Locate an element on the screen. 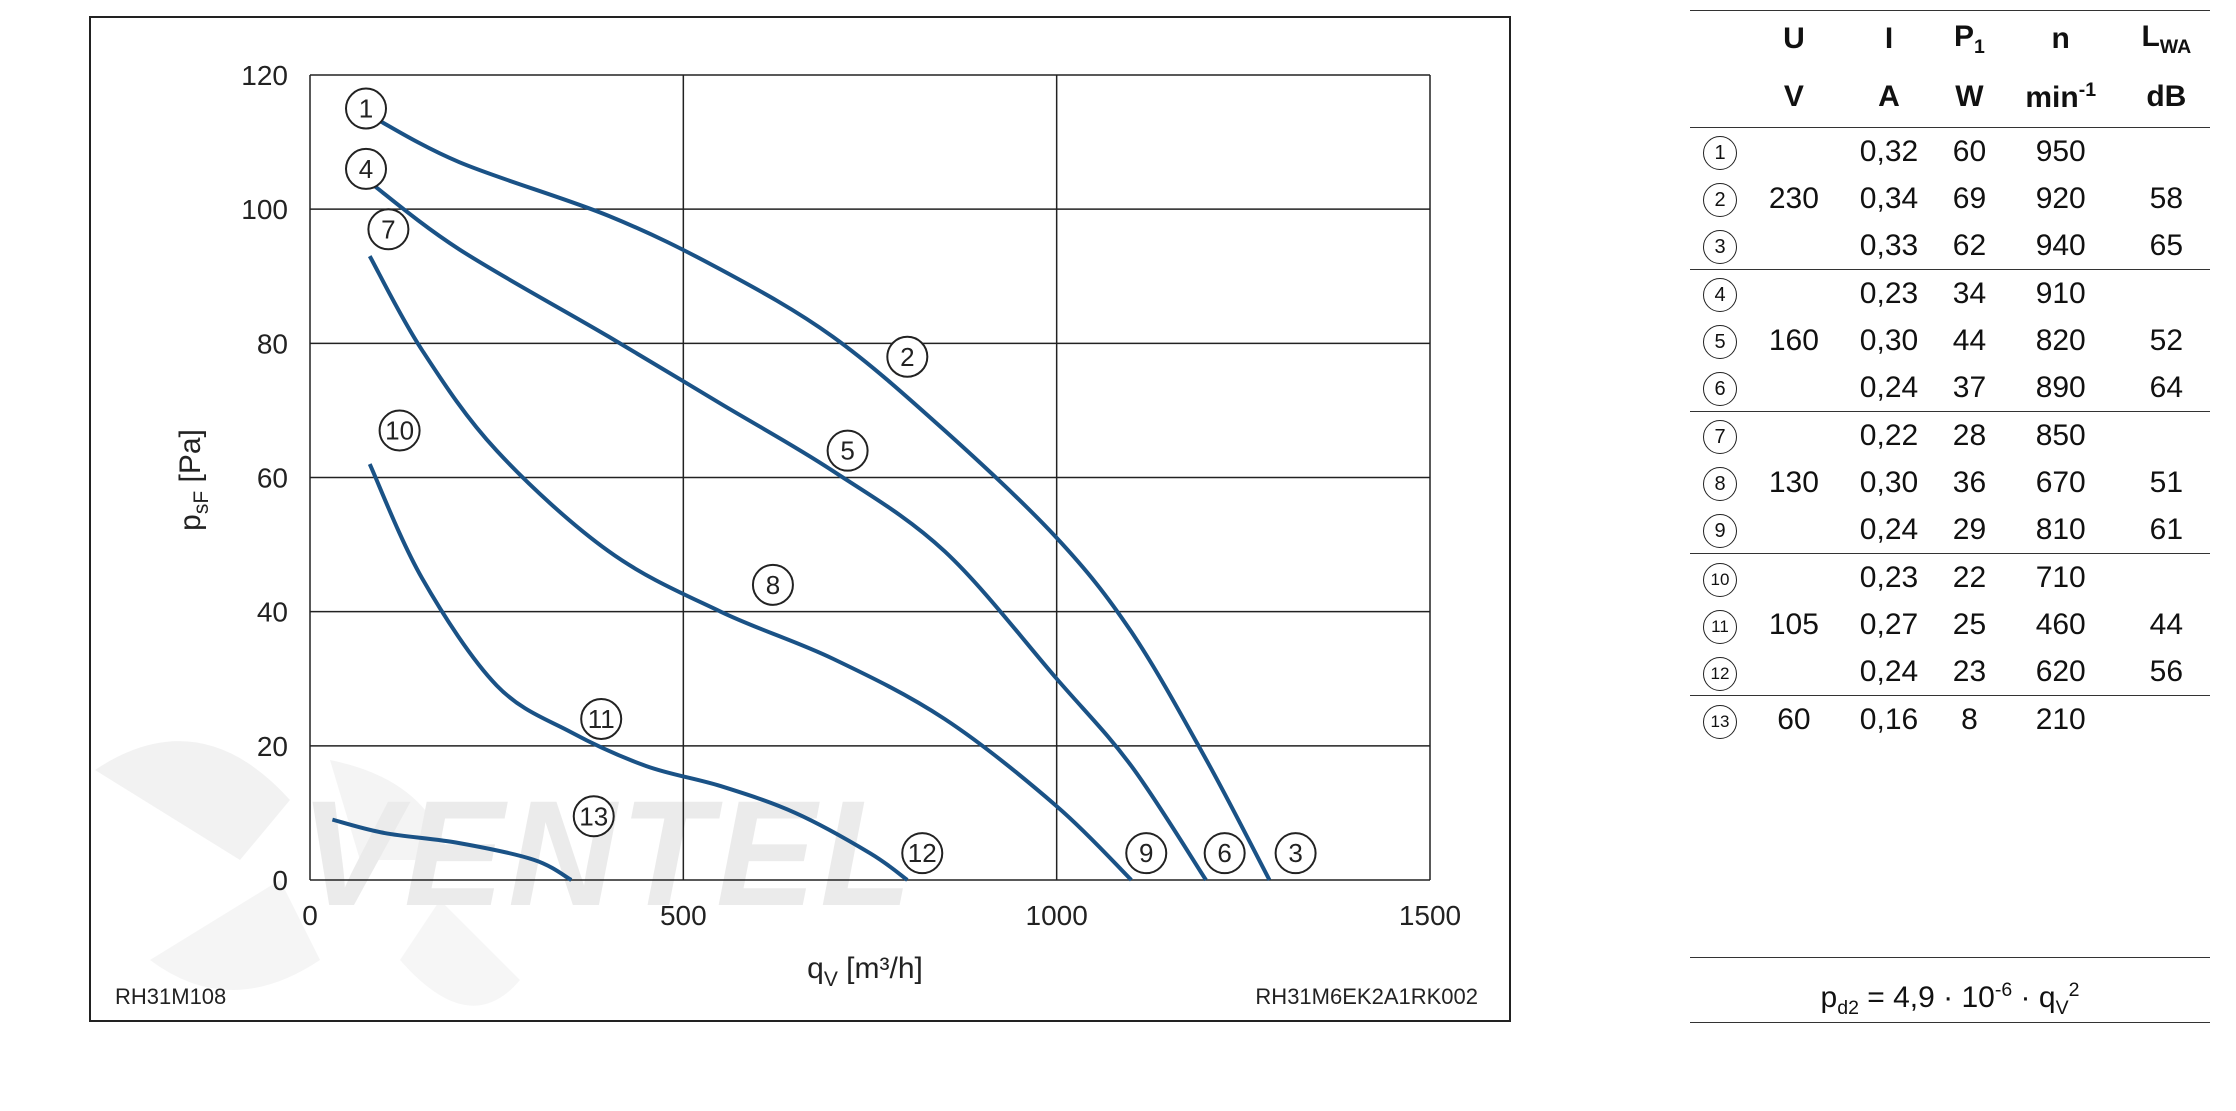 The image size is (2236, 1111). row-voltage: 105 is located at coordinates (1793, 624).